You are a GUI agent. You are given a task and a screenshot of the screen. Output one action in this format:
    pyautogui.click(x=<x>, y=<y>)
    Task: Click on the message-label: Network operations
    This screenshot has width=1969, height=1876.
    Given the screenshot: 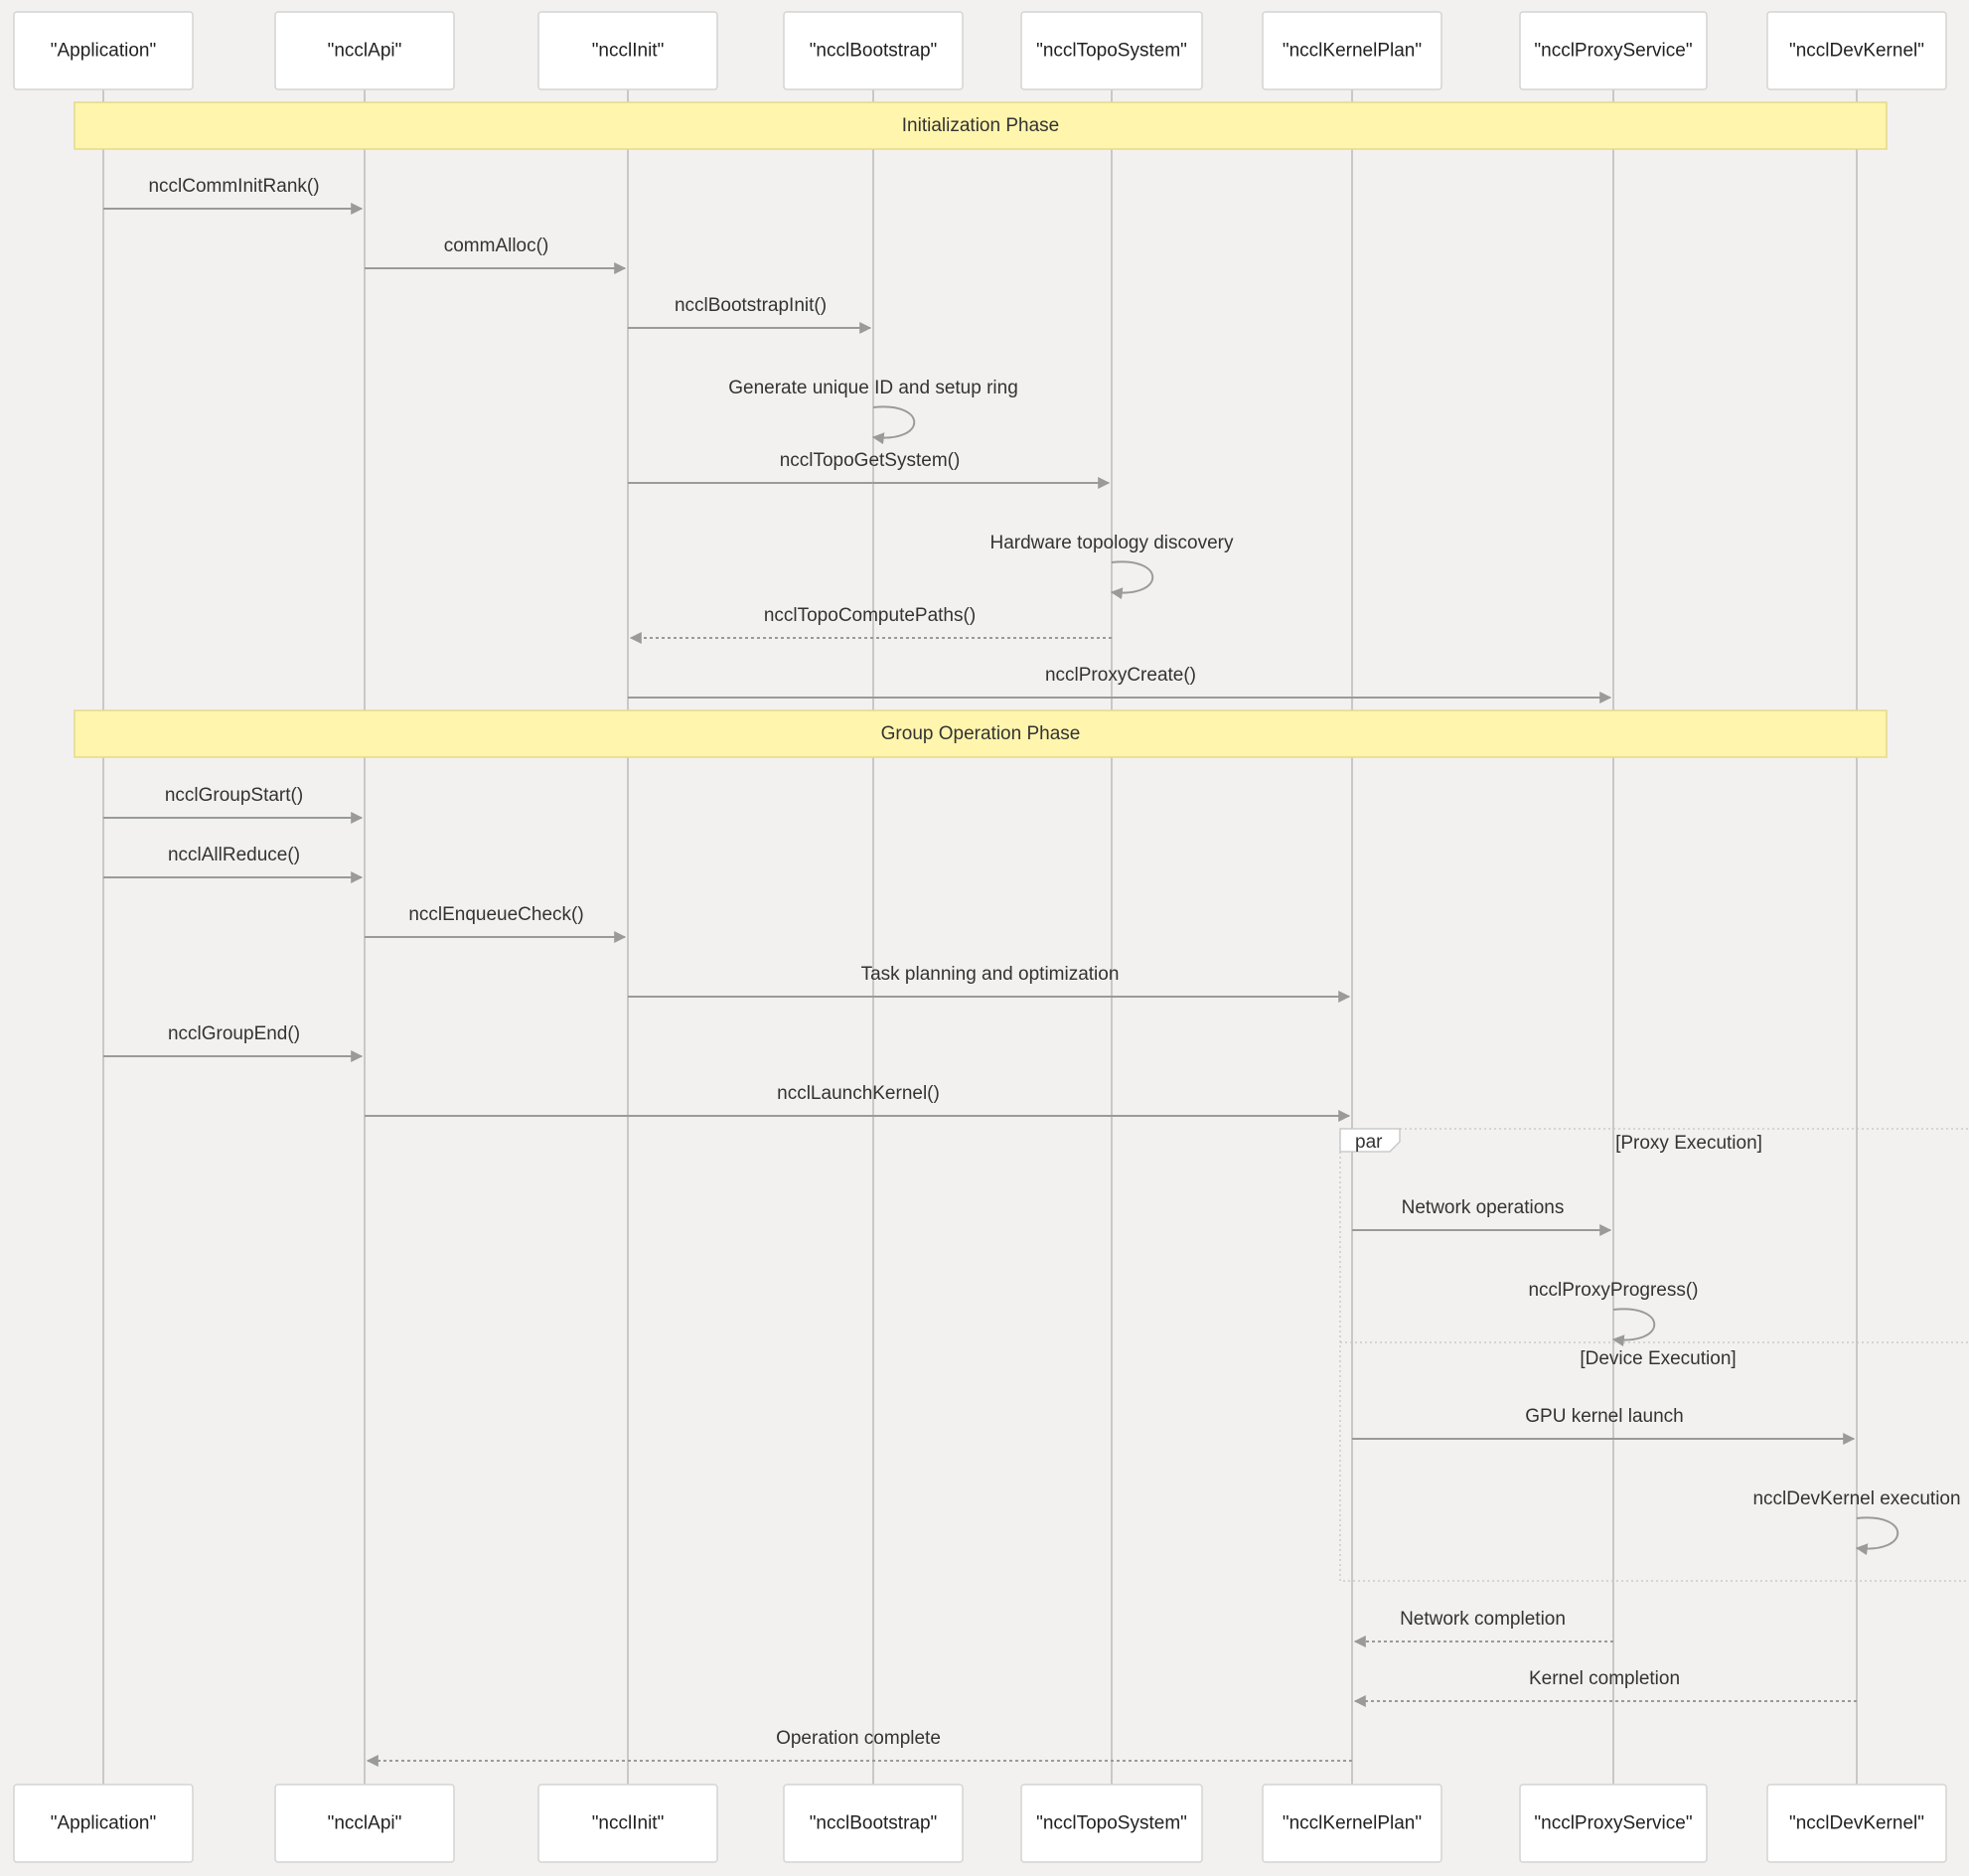 What is the action you would take?
    pyautogui.click(x=1484, y=1208)
    